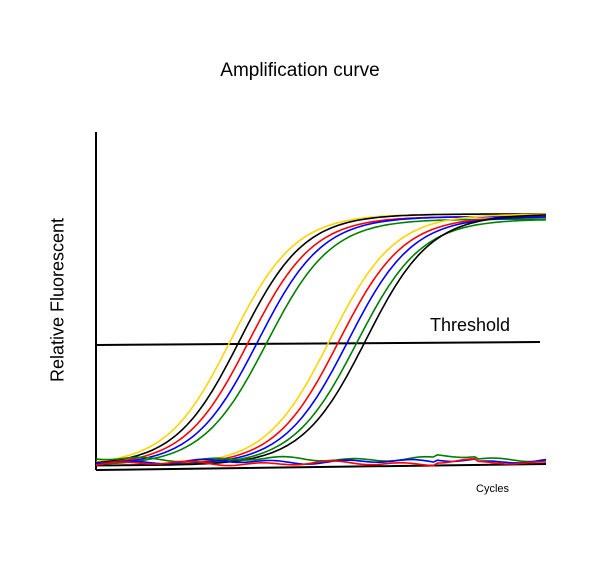  What do you see at coordinates (321, 467) in the screenshot?
I see `x-axis` at bounding box center [321, 467].